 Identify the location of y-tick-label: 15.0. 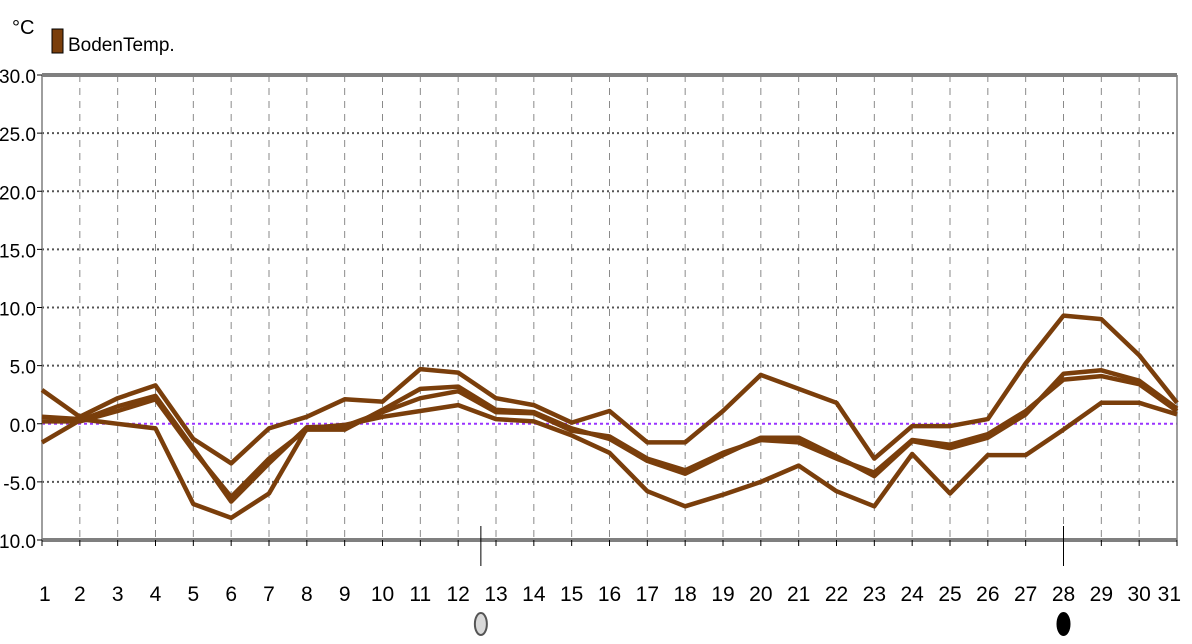
(18, 251).